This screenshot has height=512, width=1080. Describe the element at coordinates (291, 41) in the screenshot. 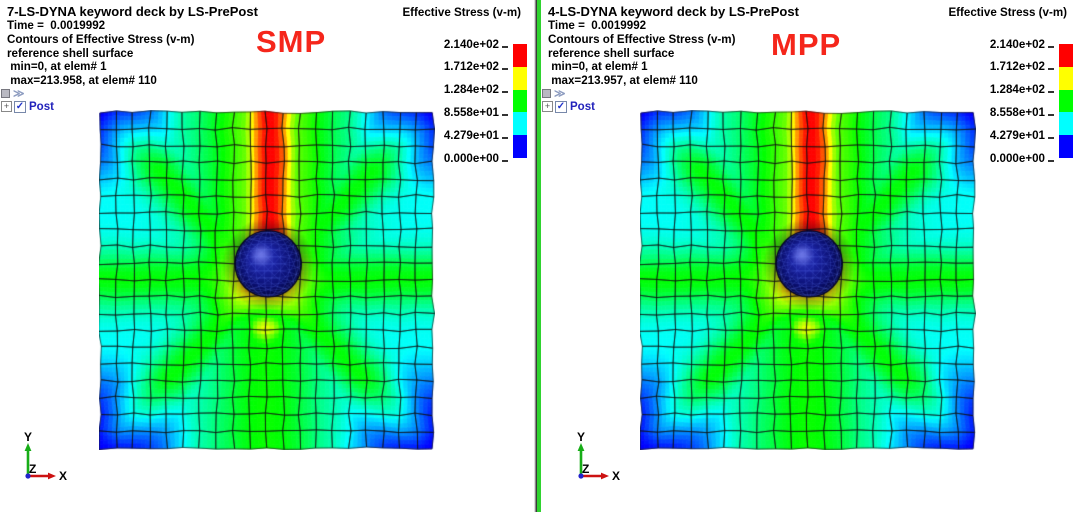

I see `solver-watermark: SMP` at that location.